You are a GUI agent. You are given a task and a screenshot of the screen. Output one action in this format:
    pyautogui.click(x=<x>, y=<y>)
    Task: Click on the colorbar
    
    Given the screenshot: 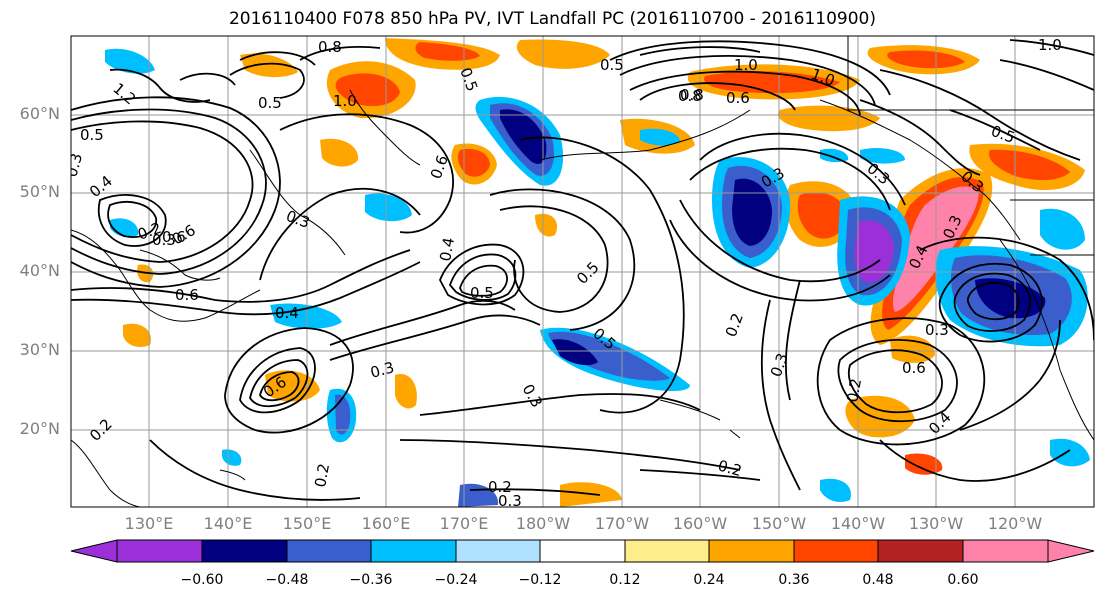 What is the action you would take?
    pyautogui.click(x=582, y=551)
    